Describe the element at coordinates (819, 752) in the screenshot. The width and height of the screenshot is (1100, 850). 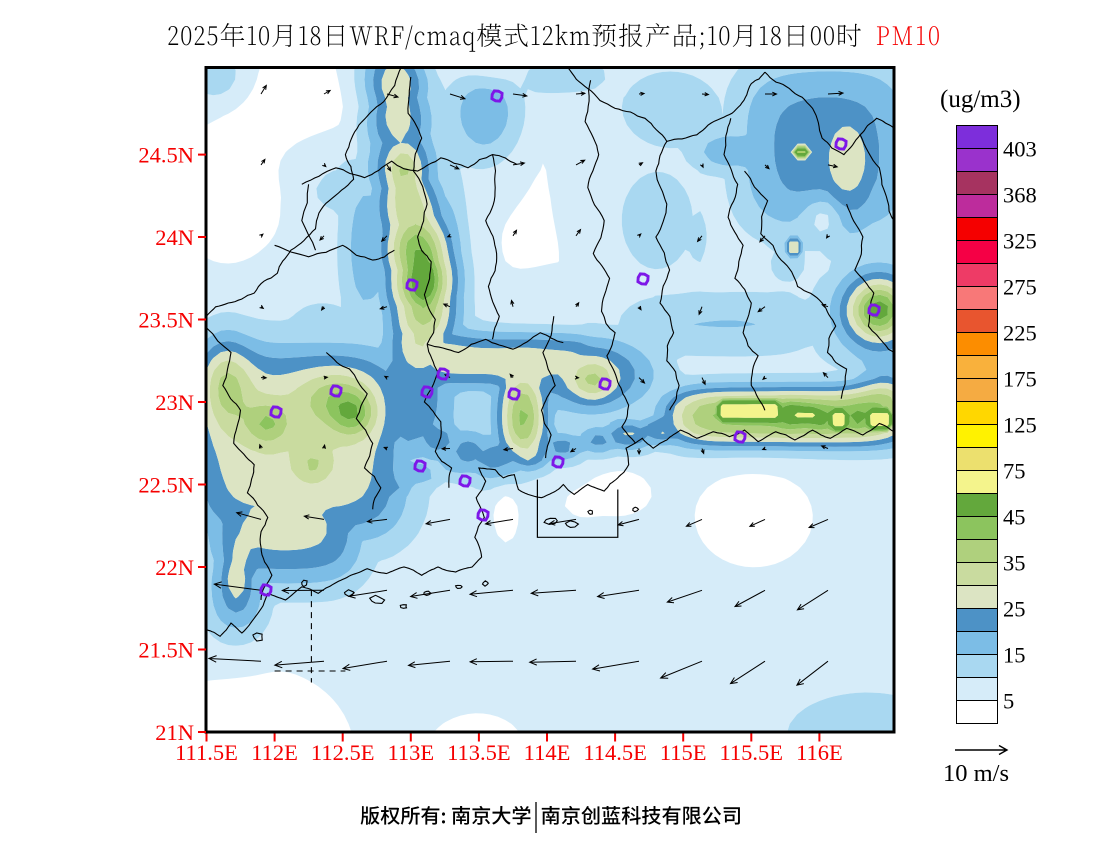
I see `svg-text: 116E` at that location.